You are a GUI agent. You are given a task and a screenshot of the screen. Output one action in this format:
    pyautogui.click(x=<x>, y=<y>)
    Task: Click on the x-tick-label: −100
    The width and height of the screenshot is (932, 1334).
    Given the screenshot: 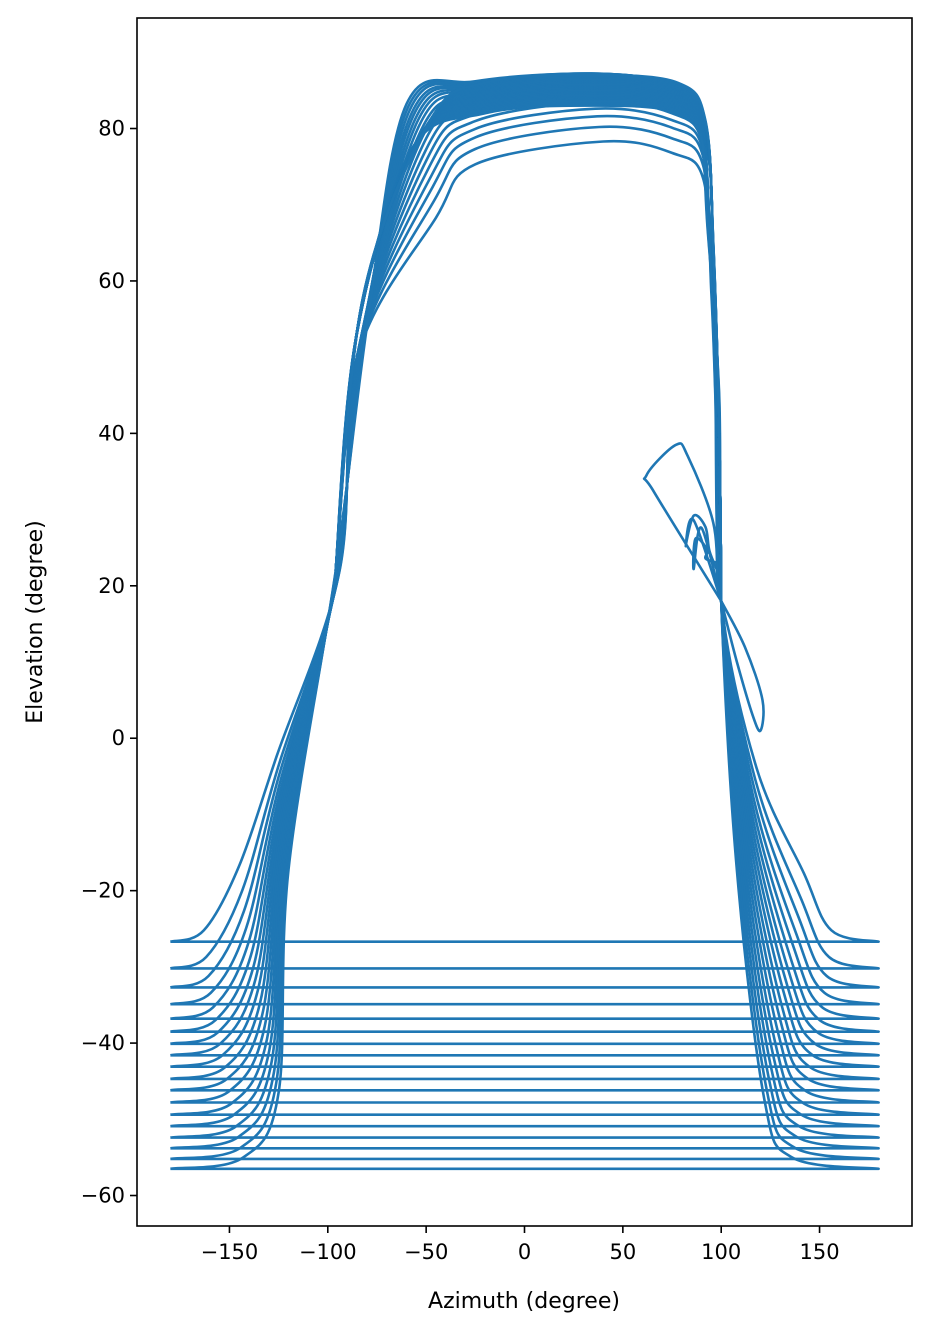 What is the action you would take?
    pyautogui.click(x=328, y=1252)
    